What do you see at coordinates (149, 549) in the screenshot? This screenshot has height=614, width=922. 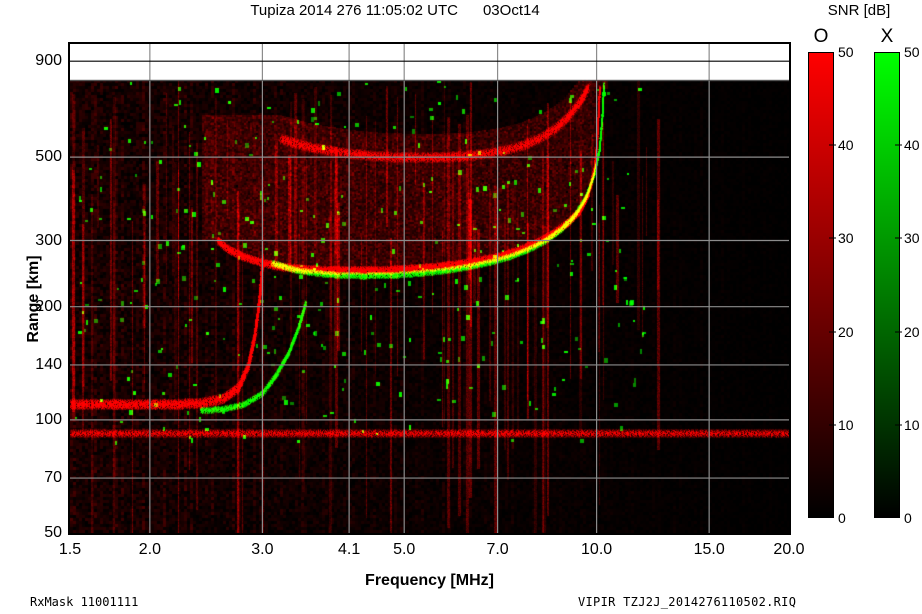 I see `x-tick-label: 2.0` at bounding box center [149, 549].